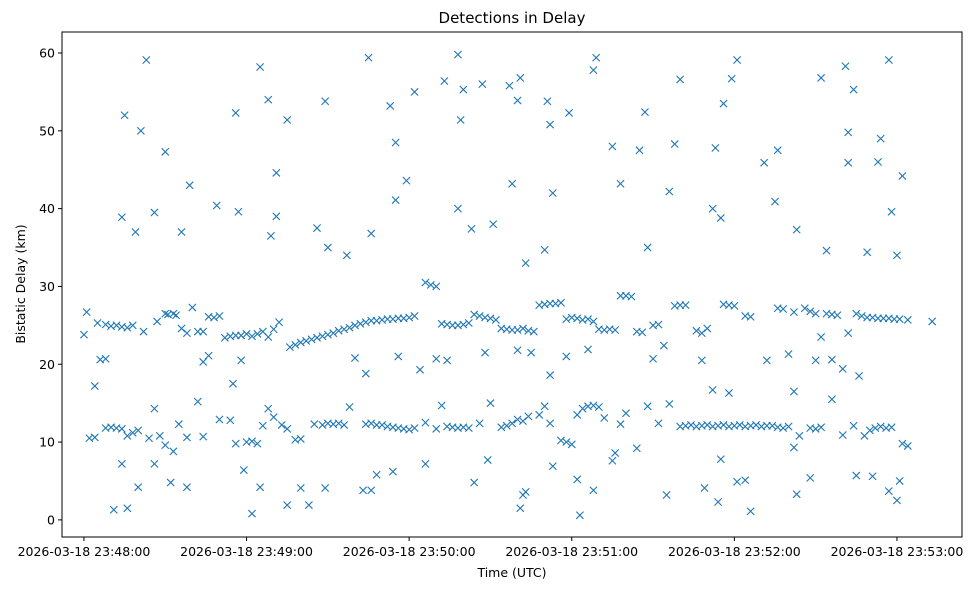  I want to click on x-tick-label: 2026-03-18 23:48:00, so click(84, 551).